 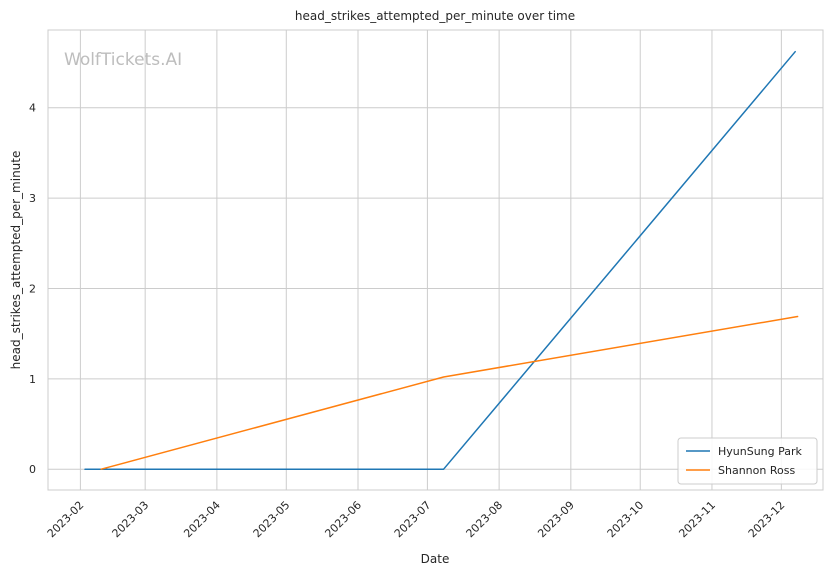 What do you see at coordinates (556, 520) in the screenshot?
I see `x-tick-label: 2023-09` at bounding box center [556, 520].